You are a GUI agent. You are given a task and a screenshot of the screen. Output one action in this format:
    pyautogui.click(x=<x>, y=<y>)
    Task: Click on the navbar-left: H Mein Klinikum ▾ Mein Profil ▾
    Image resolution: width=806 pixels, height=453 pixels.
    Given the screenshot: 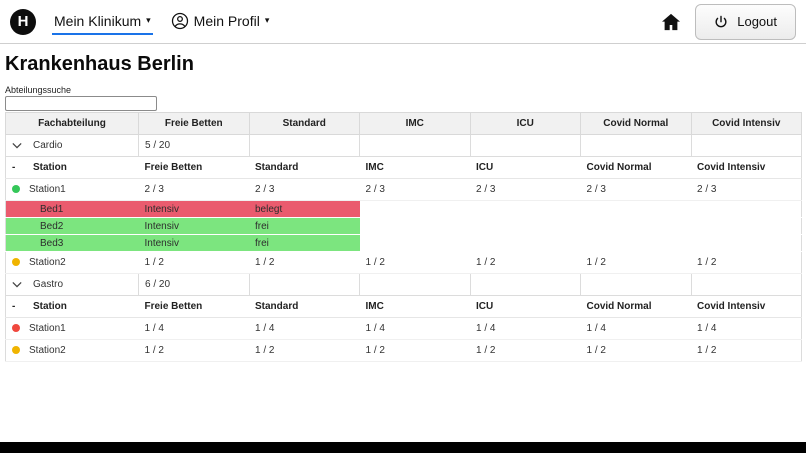 What is the action you would take?
    pyautogui.click(x=140, y=21)
    